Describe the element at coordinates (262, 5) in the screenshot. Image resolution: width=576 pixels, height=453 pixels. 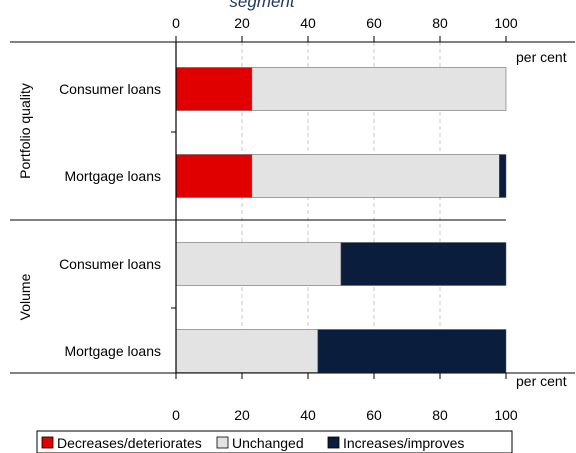
I see `chart-title: segment` at that location.